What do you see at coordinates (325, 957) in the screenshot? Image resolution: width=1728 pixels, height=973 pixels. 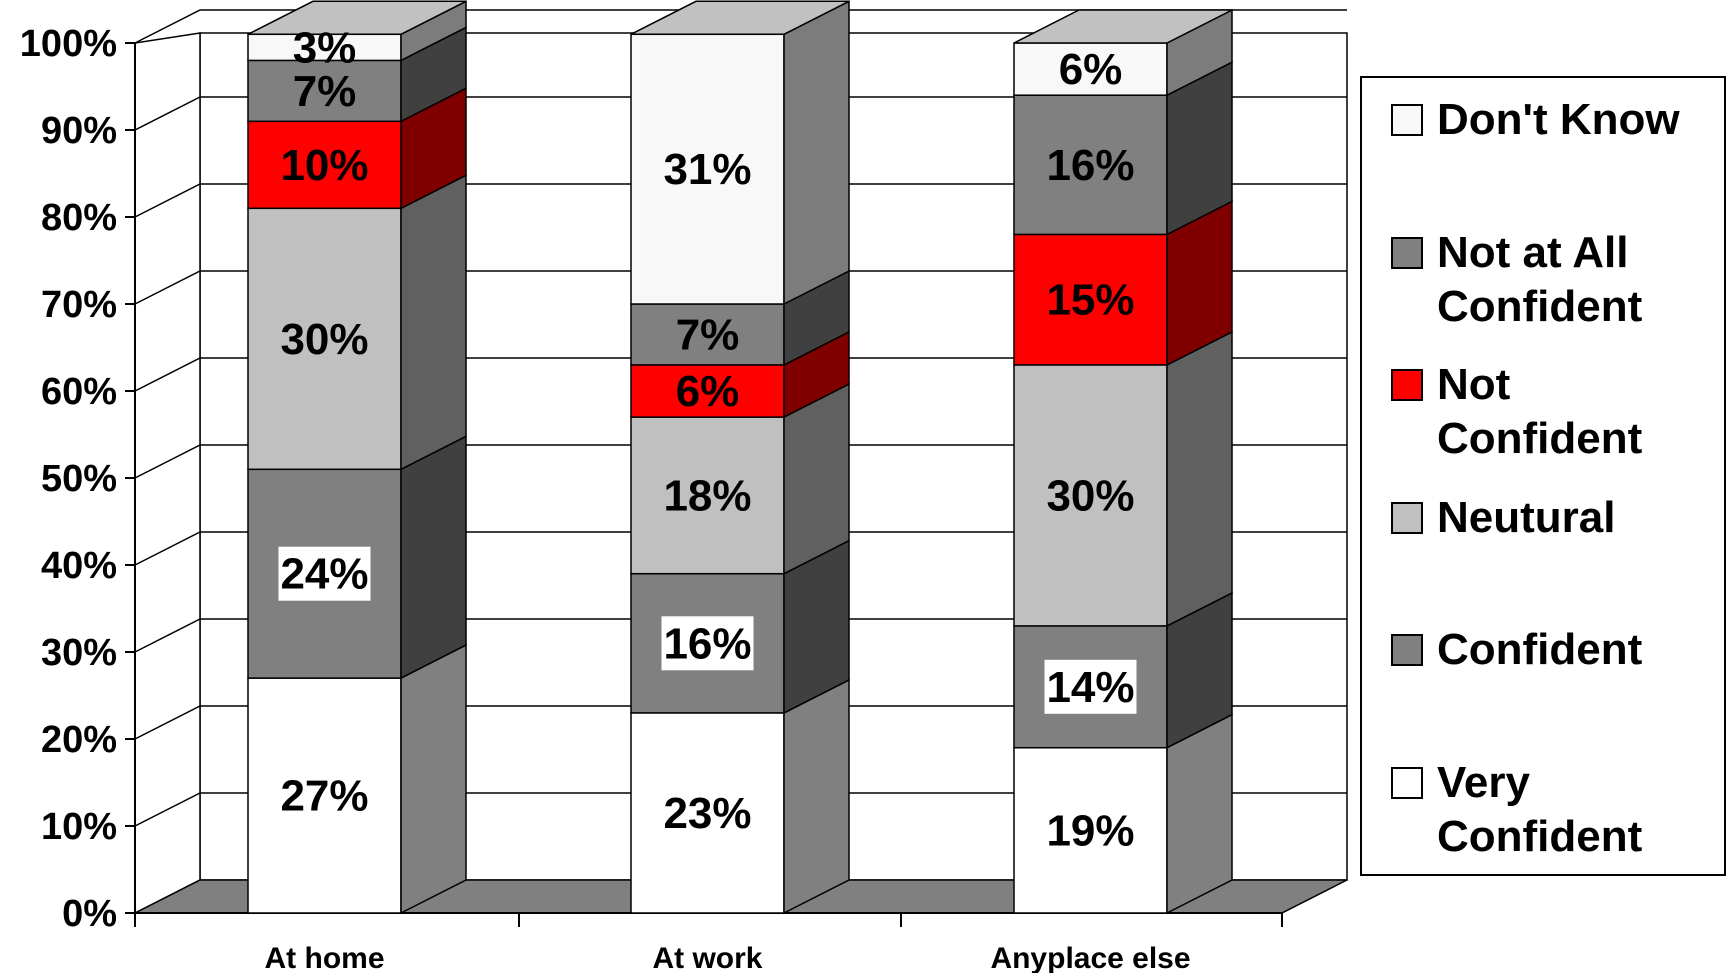 I see `x-category-label: At home` at bounding box center [325, 957].